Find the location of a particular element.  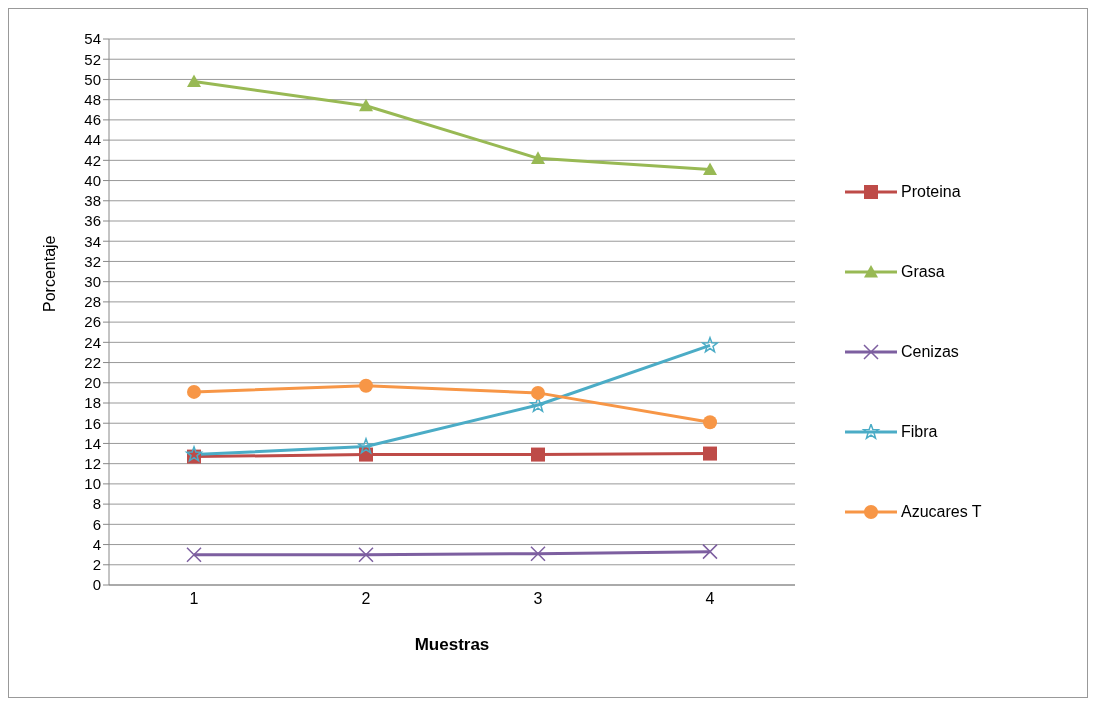

y-tick-label: 30 is located at coordinates (92, 281).